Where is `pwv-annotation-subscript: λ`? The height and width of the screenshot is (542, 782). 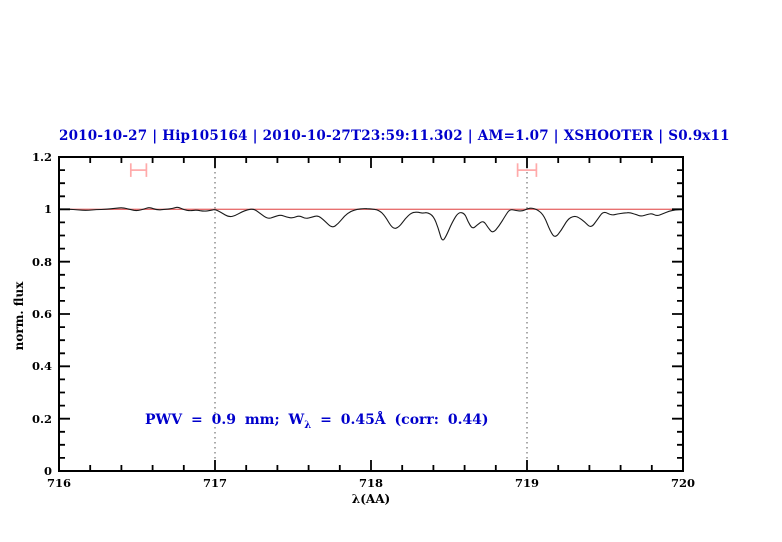
pwv-annotation-subscript: λ is located at coordinates (308, 425).